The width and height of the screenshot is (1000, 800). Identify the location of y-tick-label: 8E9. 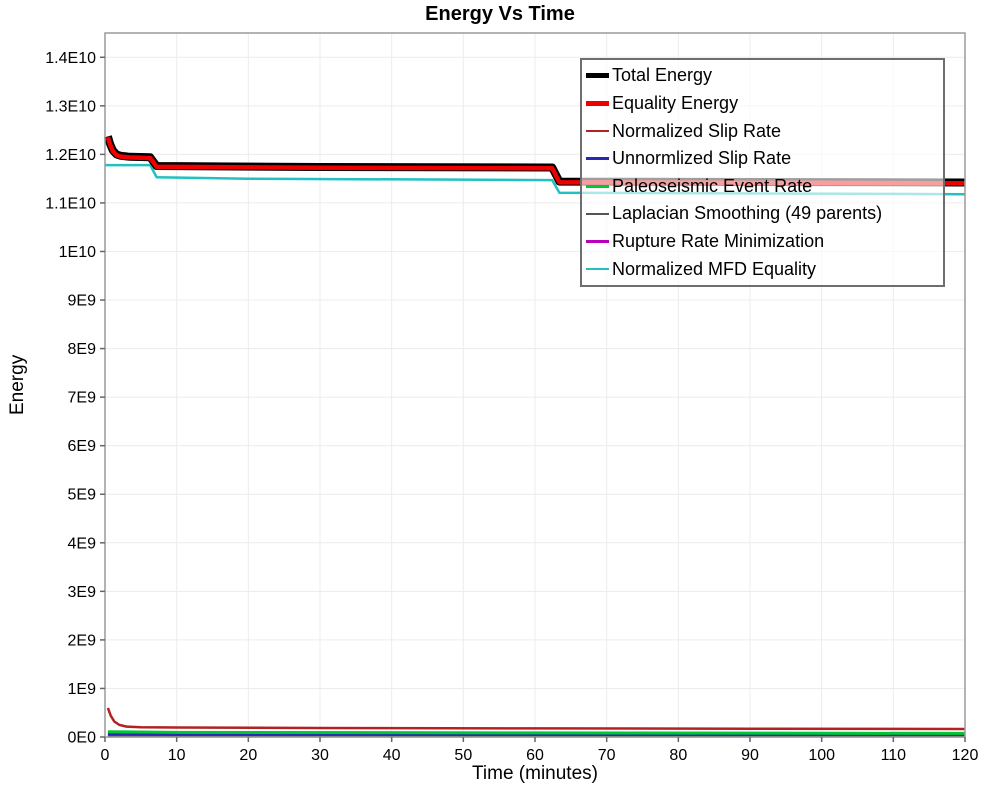
(82, 349).